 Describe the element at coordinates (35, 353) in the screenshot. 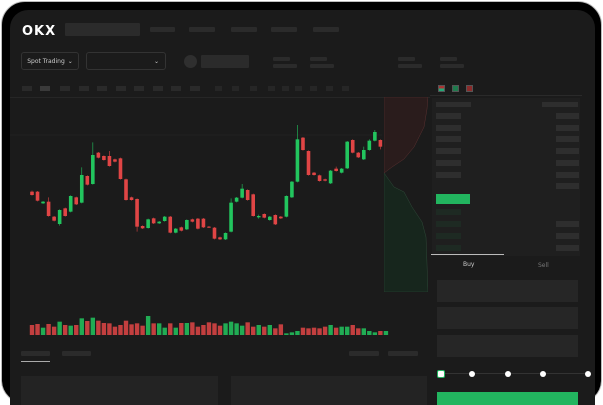

I see `tab-open-orders` at that location.